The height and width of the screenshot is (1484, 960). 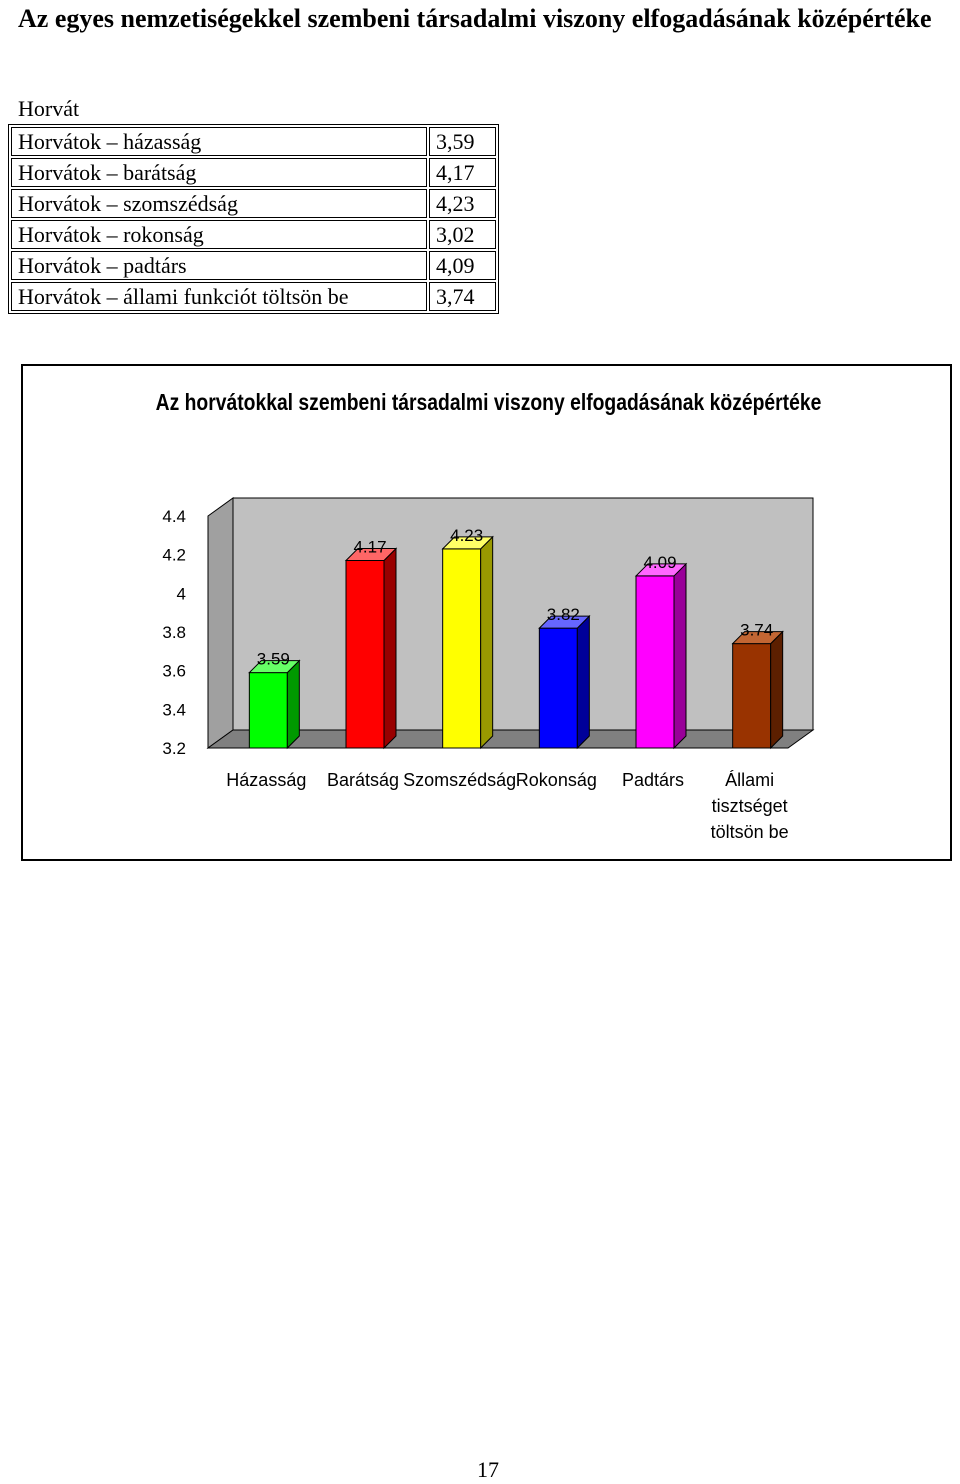 I want to click on x-tick-label: töltsön be, so click(x=750, y=832).